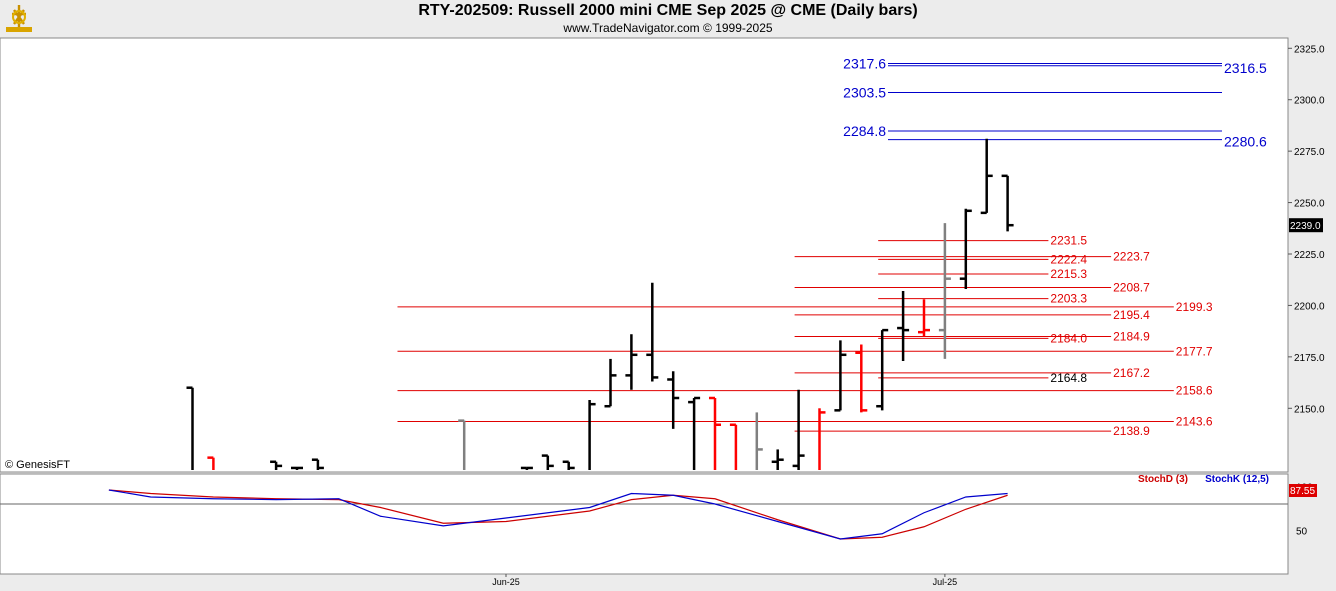  I want to click on stoch-value-label: 87.55, so click(1302, 491).